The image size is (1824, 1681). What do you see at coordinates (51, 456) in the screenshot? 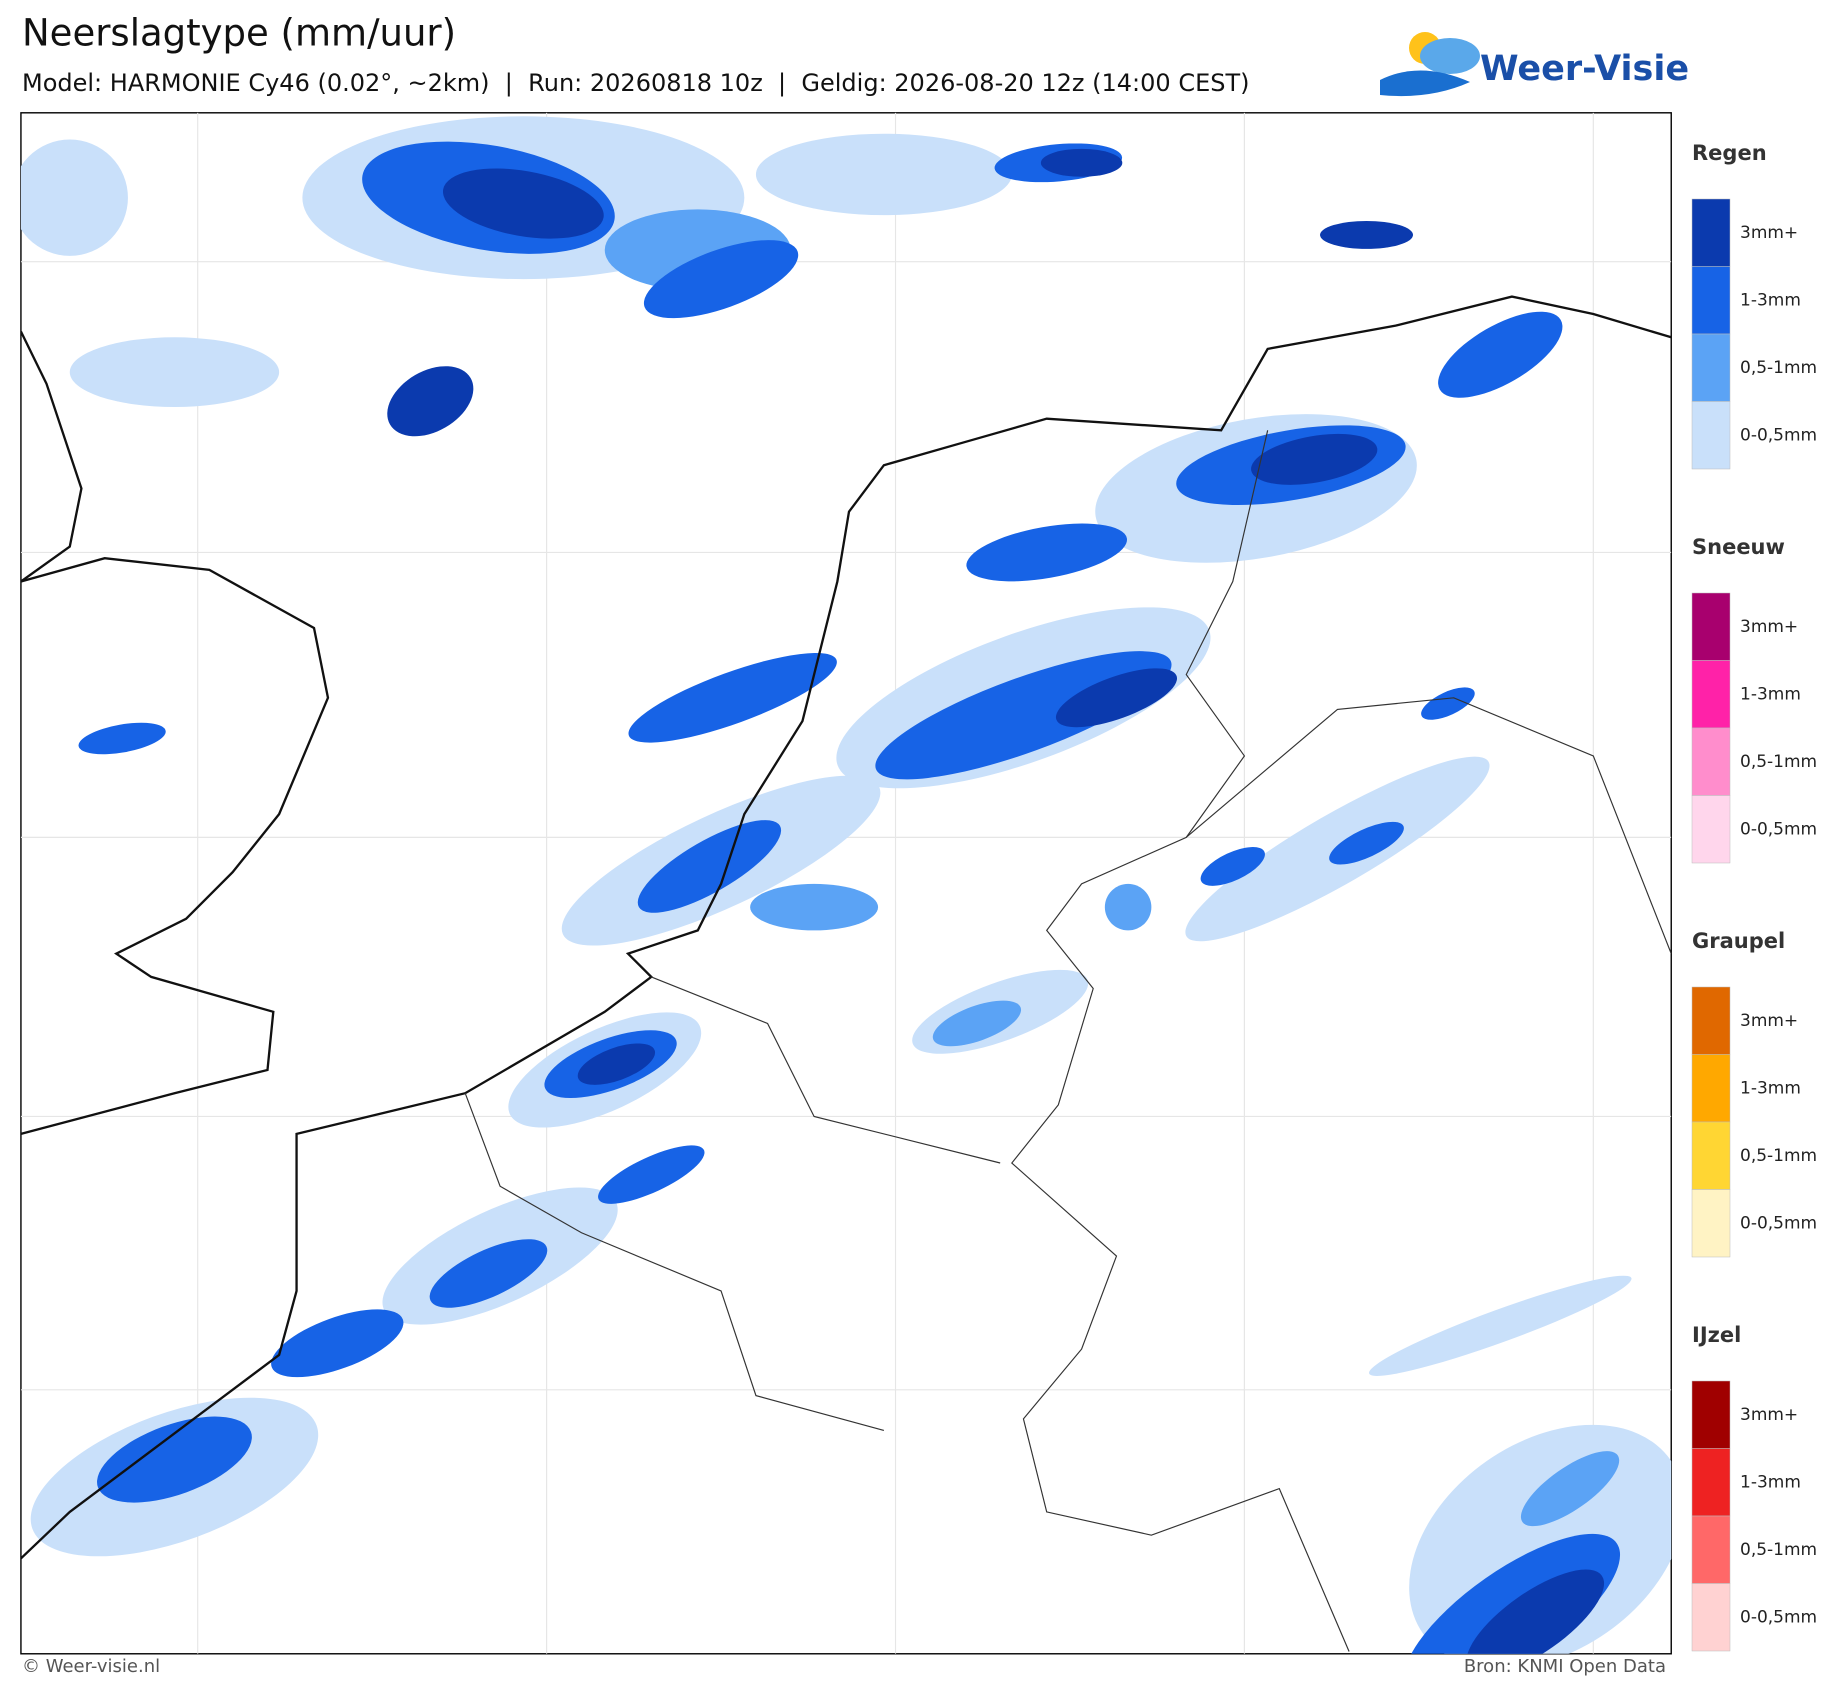
I see `coastline-uk-north` at bounding box center [51, 456].